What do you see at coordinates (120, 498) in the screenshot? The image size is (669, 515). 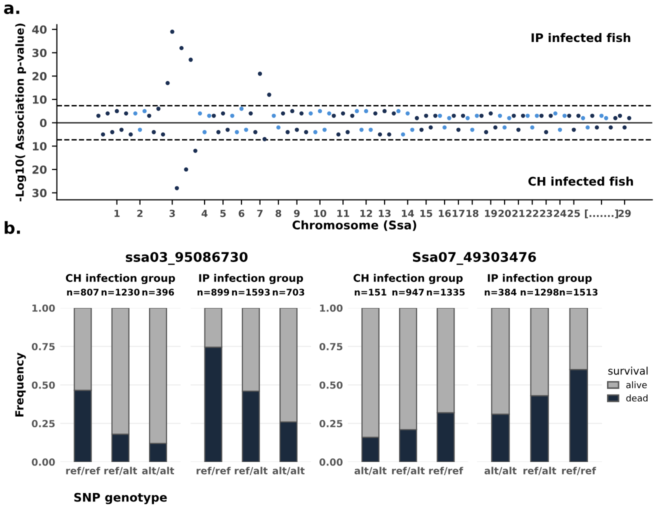 I see `x-axis-title: SNP genotype` at bounding box center [120, 498].